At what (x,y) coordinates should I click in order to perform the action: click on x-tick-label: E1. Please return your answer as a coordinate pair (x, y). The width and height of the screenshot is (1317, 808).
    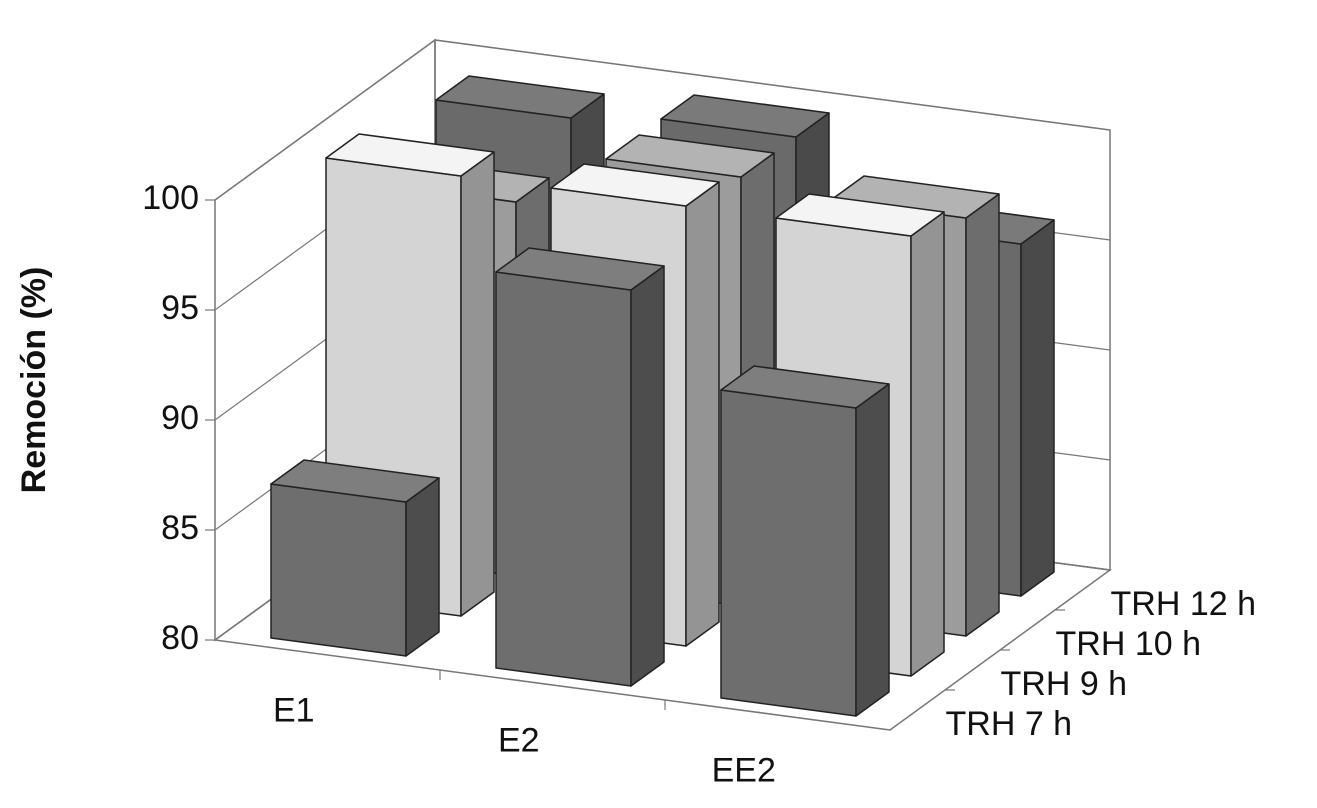
    Looking at the image, I should click on (294, 710).